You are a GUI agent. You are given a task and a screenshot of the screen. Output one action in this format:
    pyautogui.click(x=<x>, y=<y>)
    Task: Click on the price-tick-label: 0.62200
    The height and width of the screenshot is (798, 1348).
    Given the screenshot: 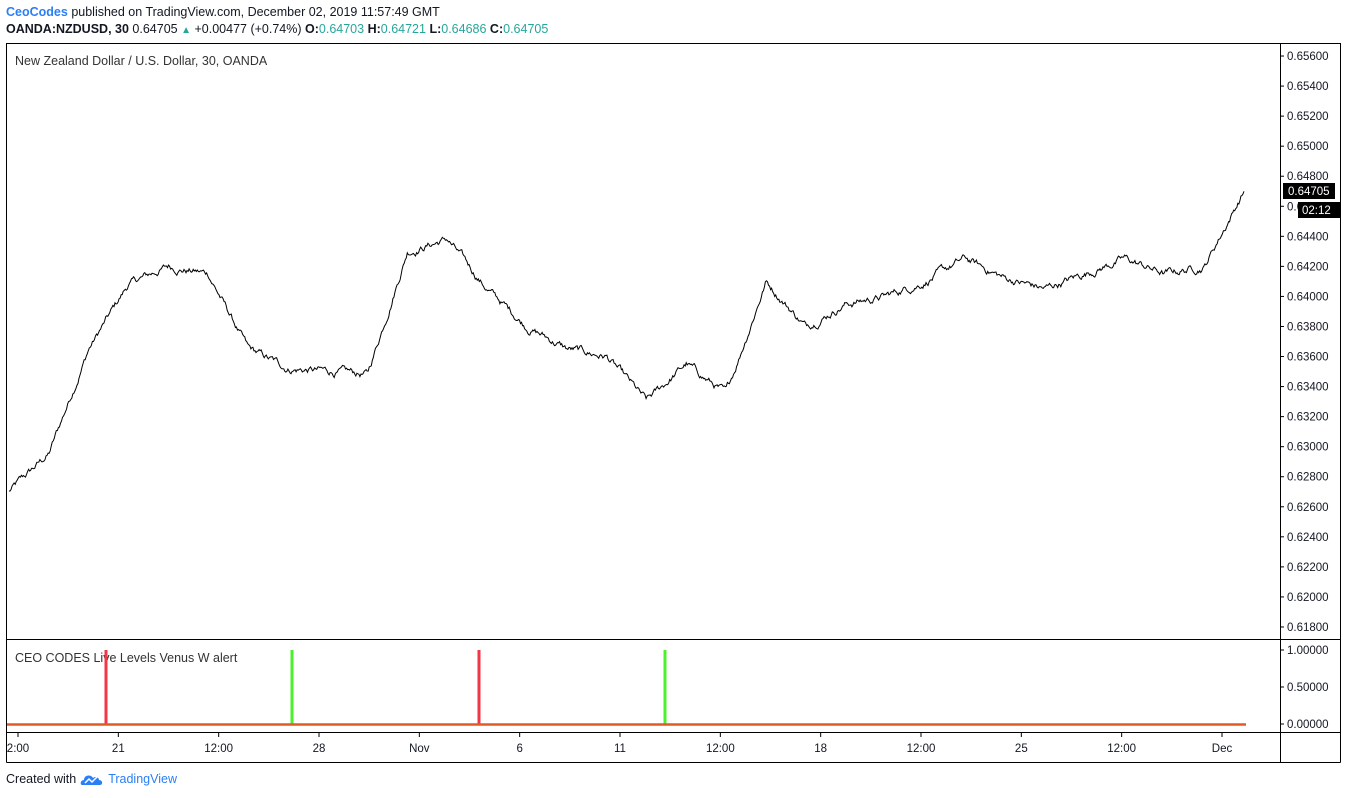 What is the action you would take?
    pyautogui.click(x=1308, y=568)
    